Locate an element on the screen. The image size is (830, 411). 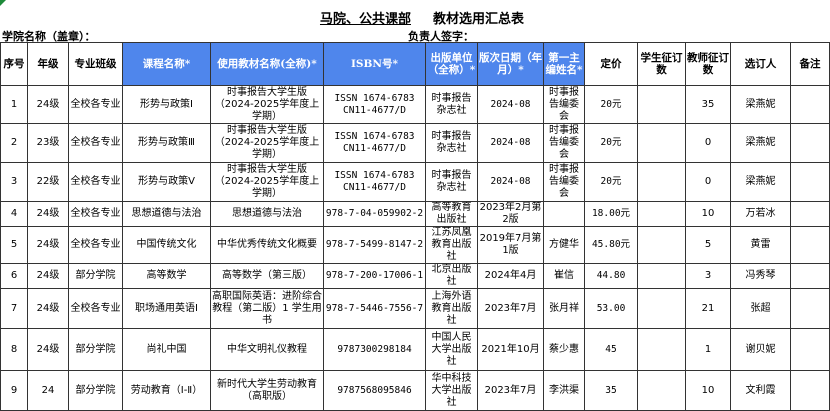
table-cell: 中国人民大学出版社 is located at coordinates (451, 349).